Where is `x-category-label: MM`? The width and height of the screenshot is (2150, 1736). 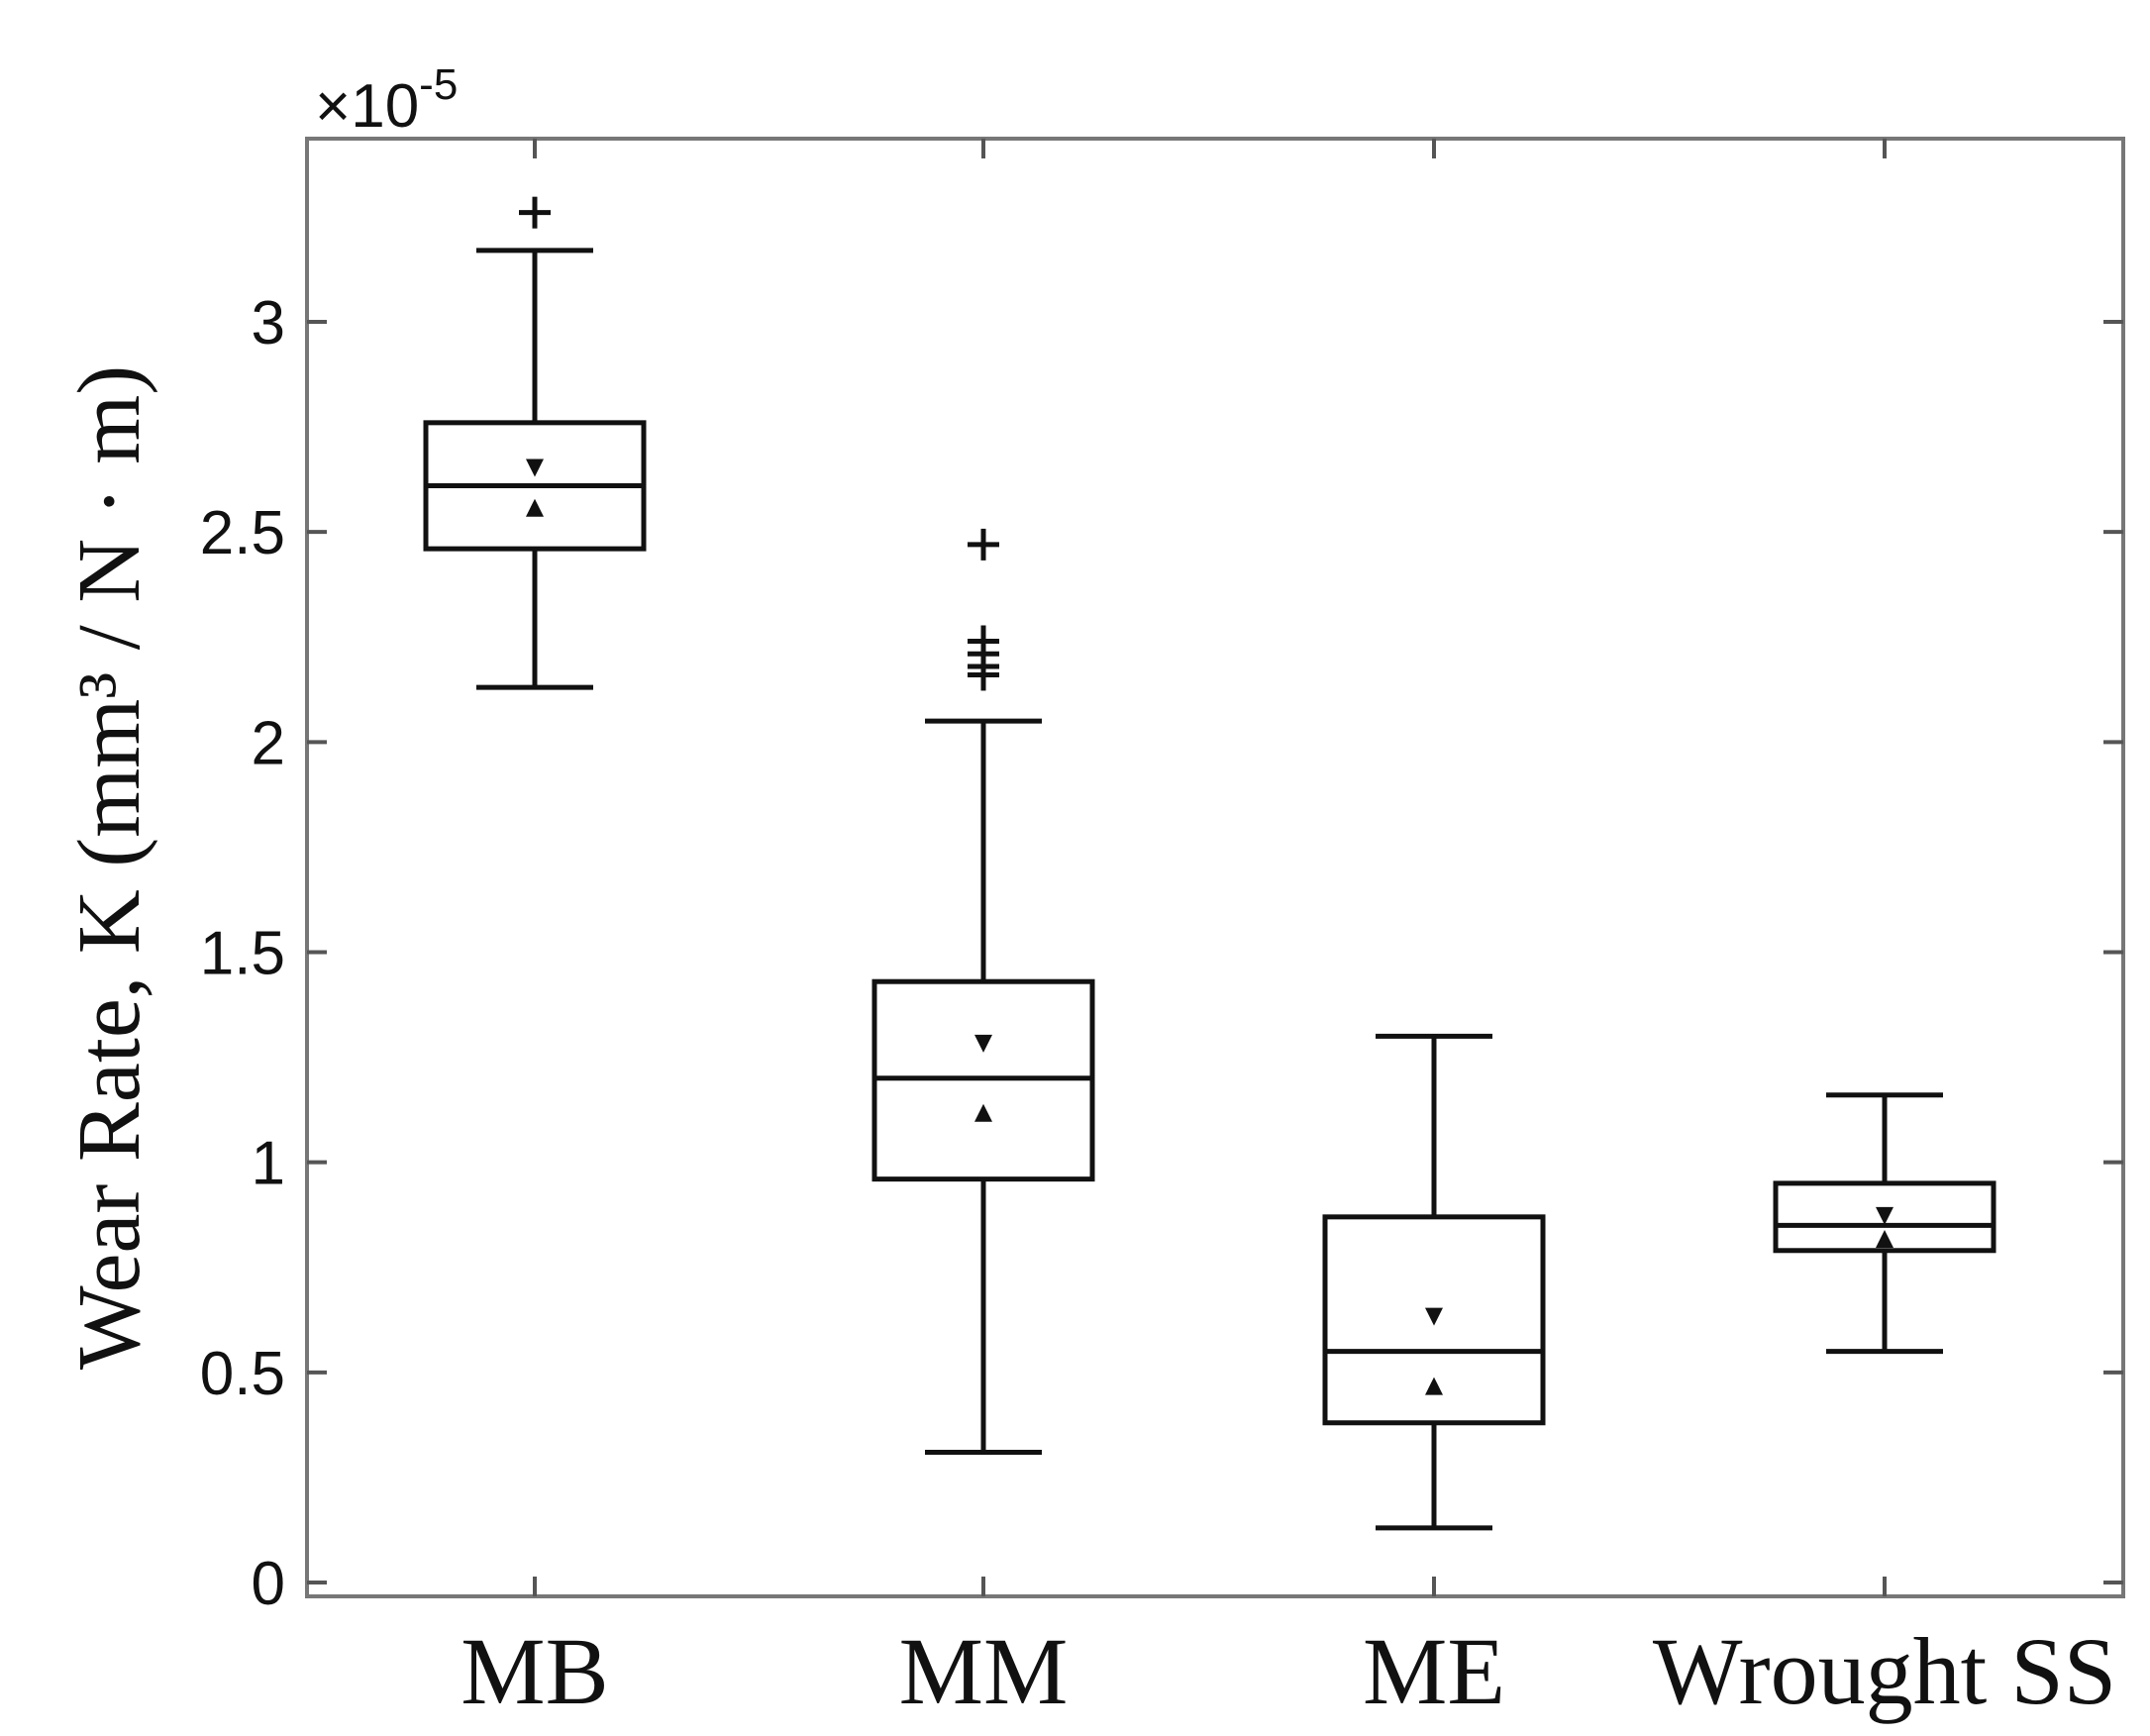
x-category-label: MM is located at coordinates (984, 1671).